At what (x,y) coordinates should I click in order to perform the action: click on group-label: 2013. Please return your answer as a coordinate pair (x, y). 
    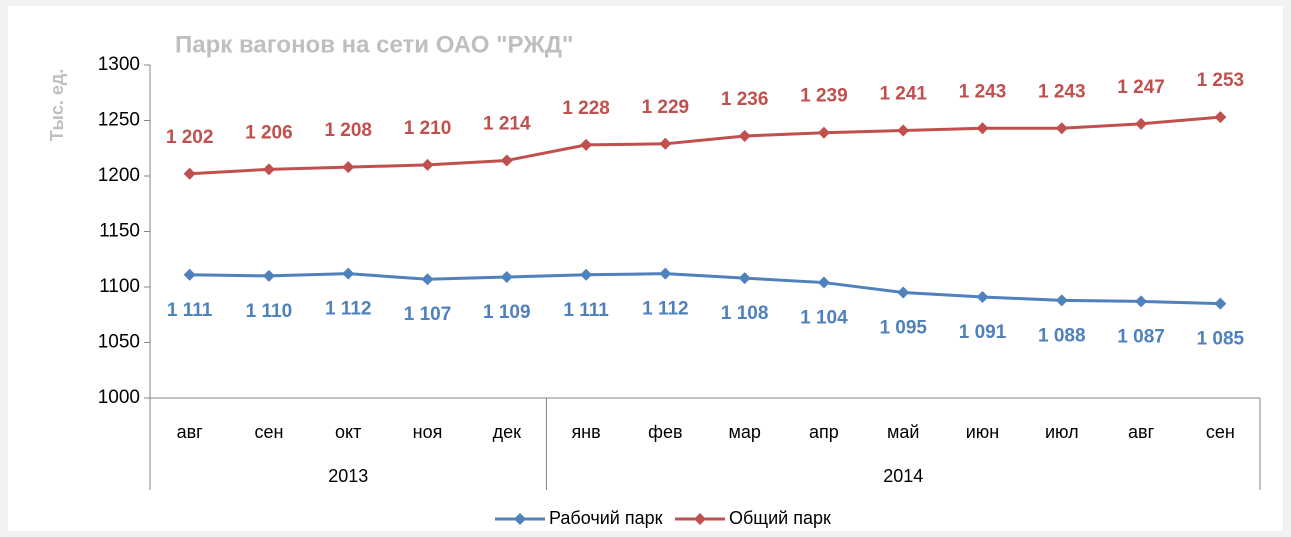
    Looking at the image, I should click on (348, 476).